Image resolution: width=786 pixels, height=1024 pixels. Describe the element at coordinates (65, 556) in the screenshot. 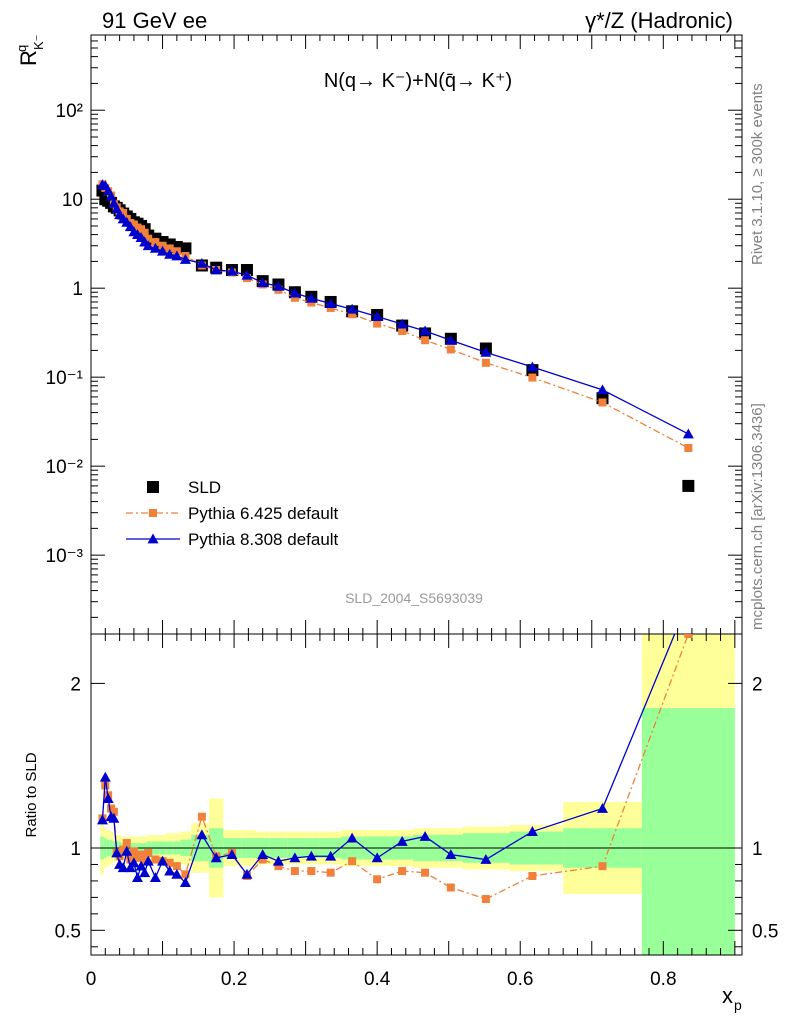

I see `y-tick-label: 10⁻³` at that location.